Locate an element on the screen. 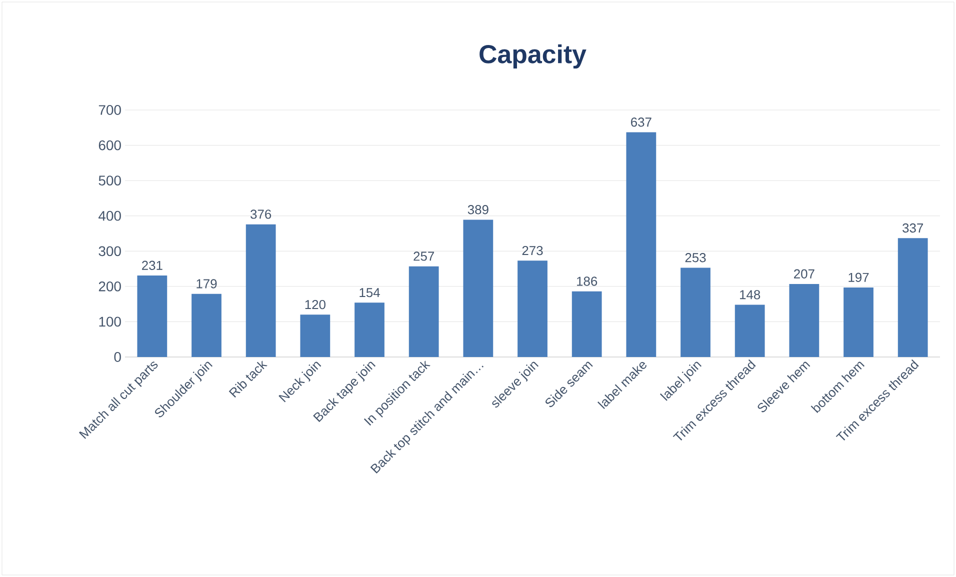 This screenshot has height=577, width=956. data-label: 186 is located at coordinates (587, 281).